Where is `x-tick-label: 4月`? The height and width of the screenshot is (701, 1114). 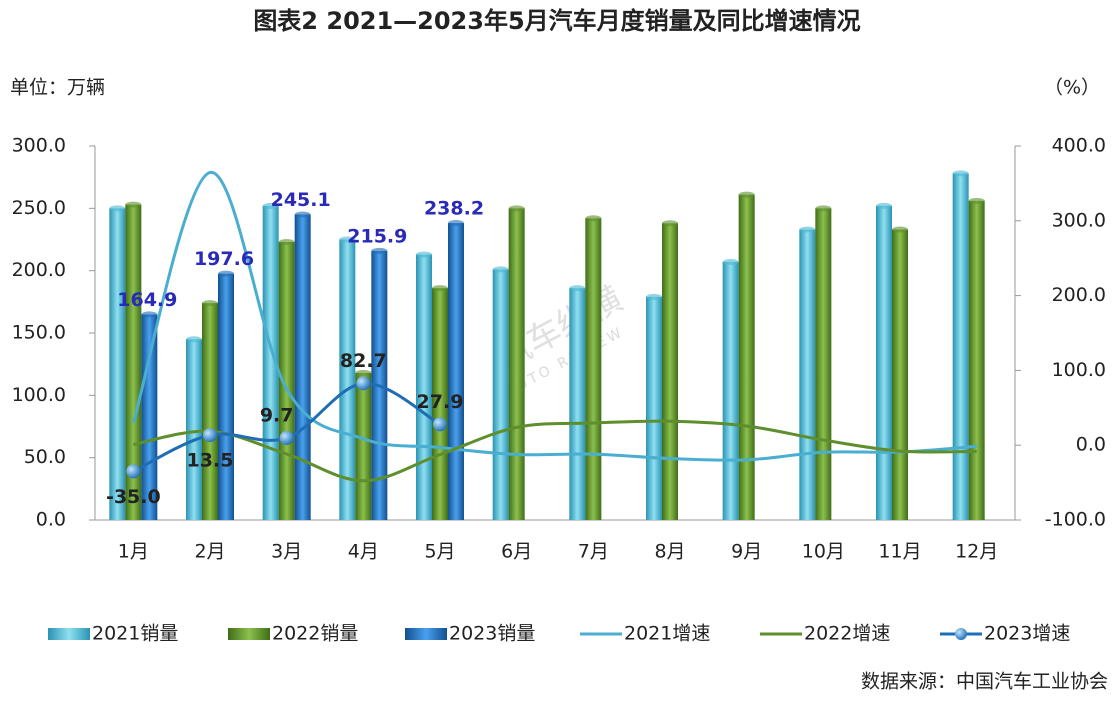
x-tick-label: 4月 is located at coordinates (363, 552).